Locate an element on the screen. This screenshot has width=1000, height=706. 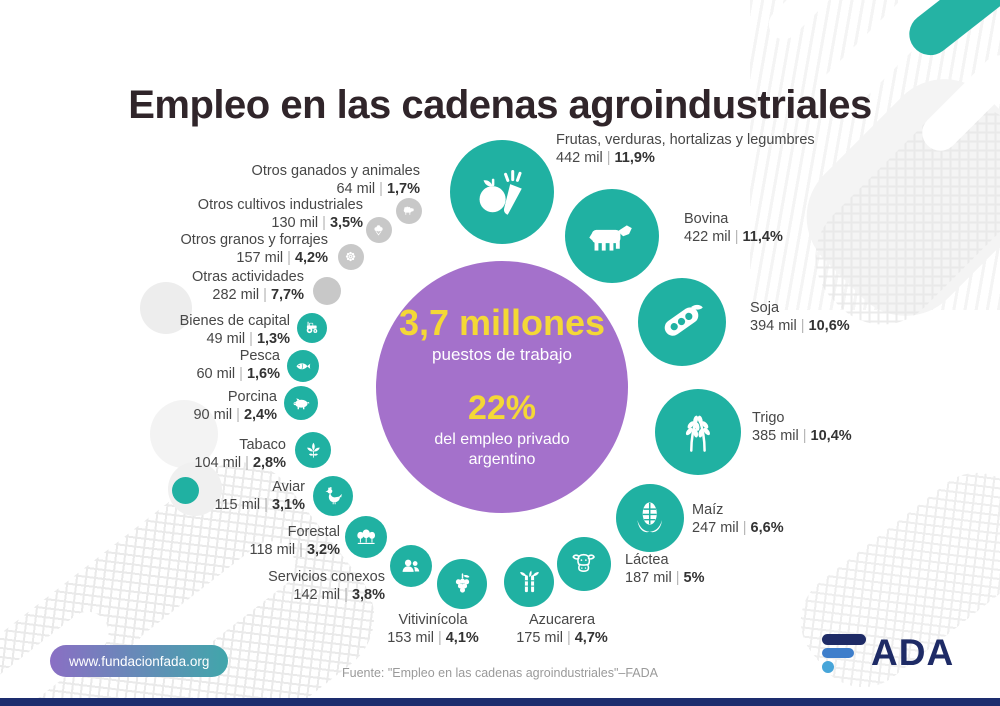
bubble-bienes is located at coordinates (312, 328).